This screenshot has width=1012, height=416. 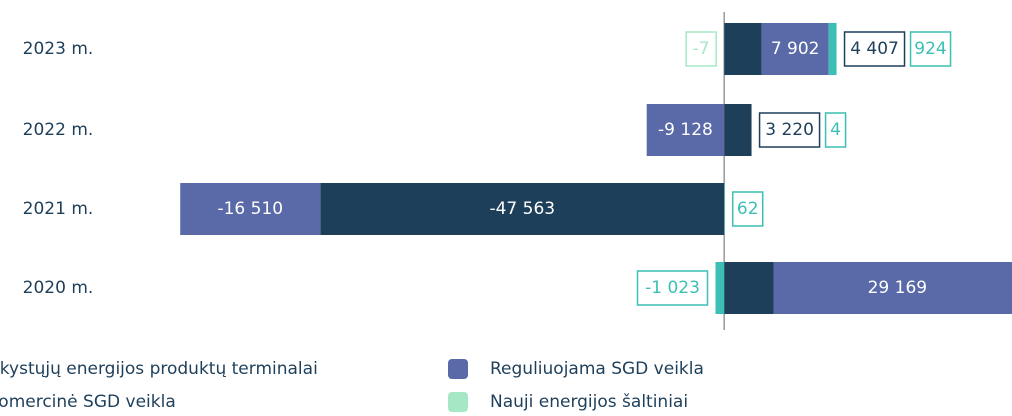 I want to click on category-label: 2023 m., so click(x=58, y=49).